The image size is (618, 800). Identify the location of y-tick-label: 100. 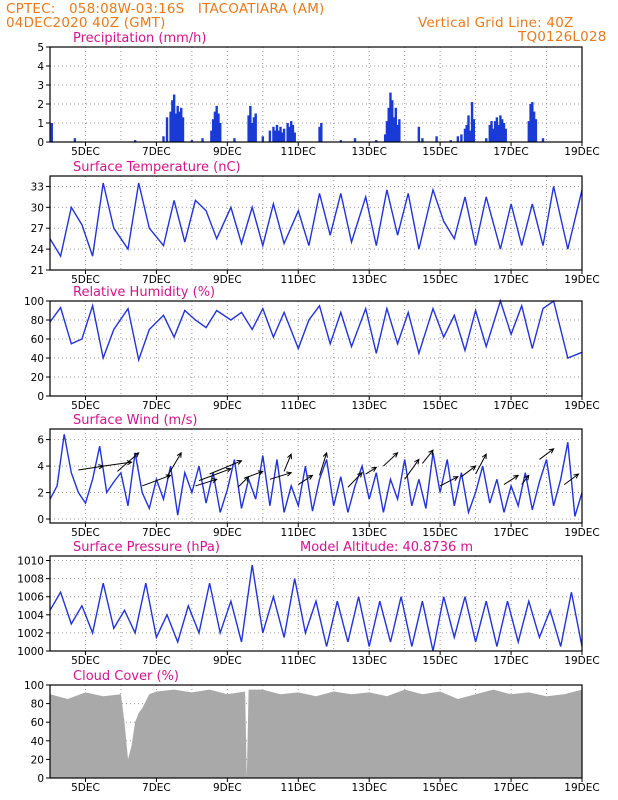
(34, 686).